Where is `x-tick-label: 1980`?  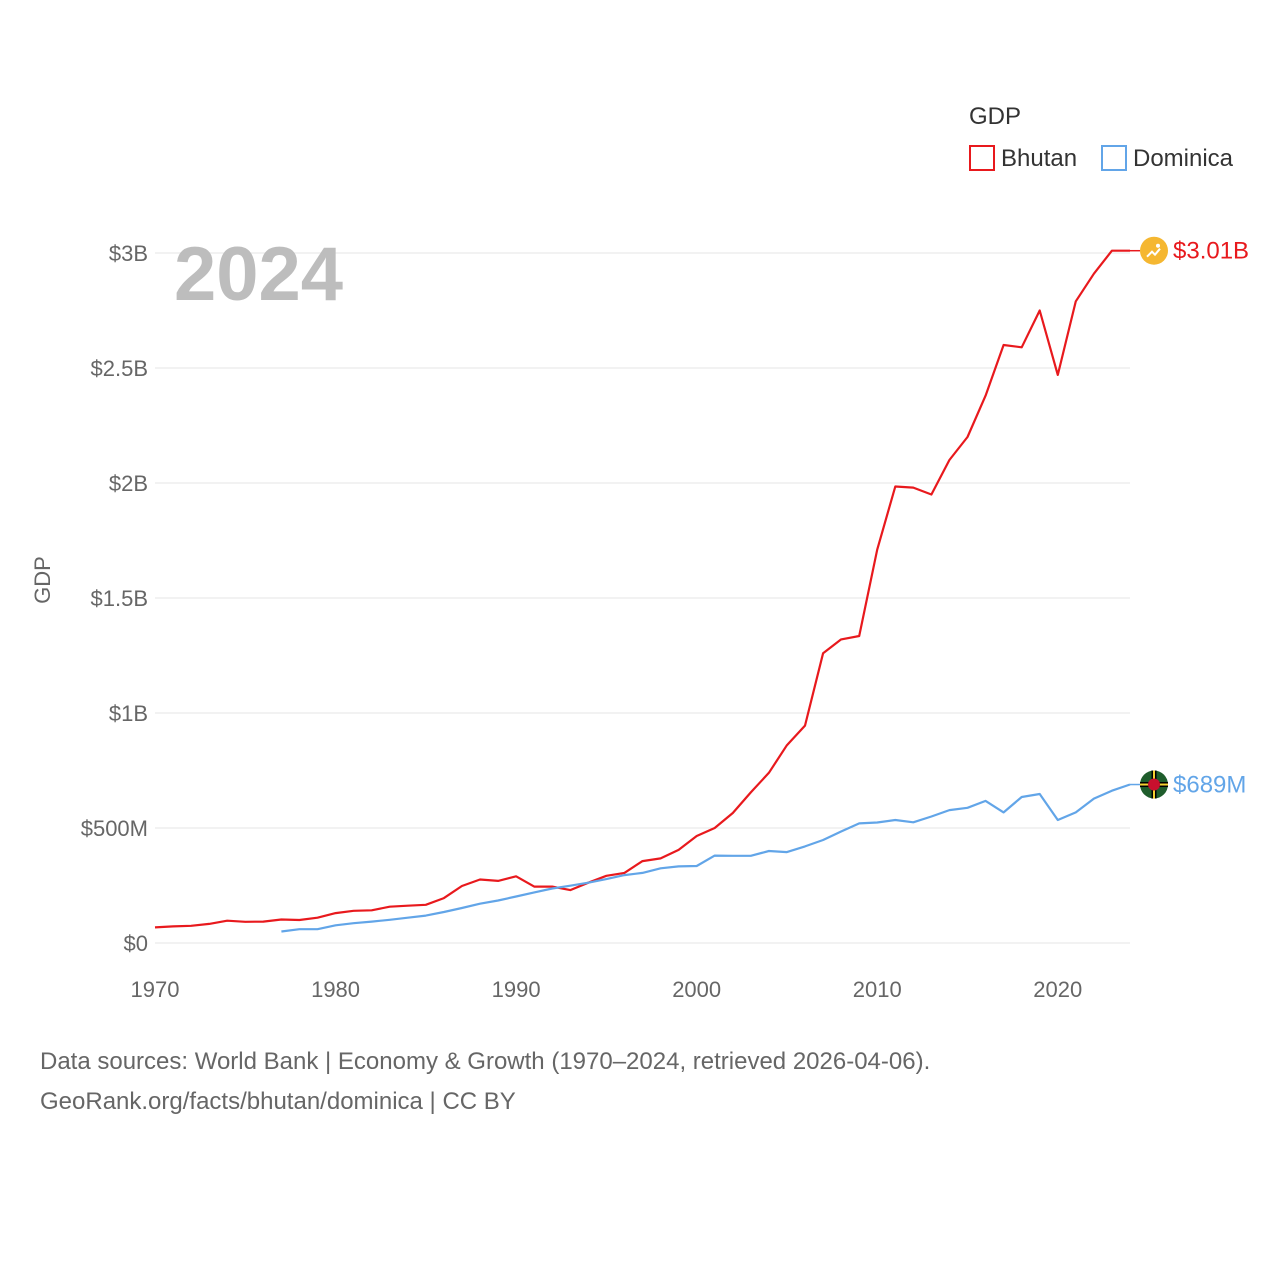
x-tick-label: 1980 is located at coordinates (335, 989).